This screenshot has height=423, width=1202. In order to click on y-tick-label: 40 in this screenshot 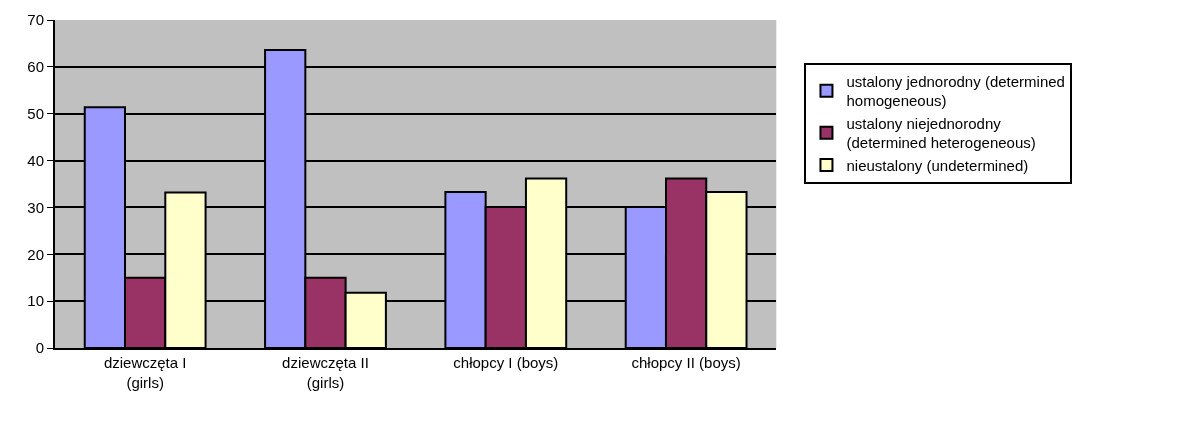, I will do `click(35, 160)`.